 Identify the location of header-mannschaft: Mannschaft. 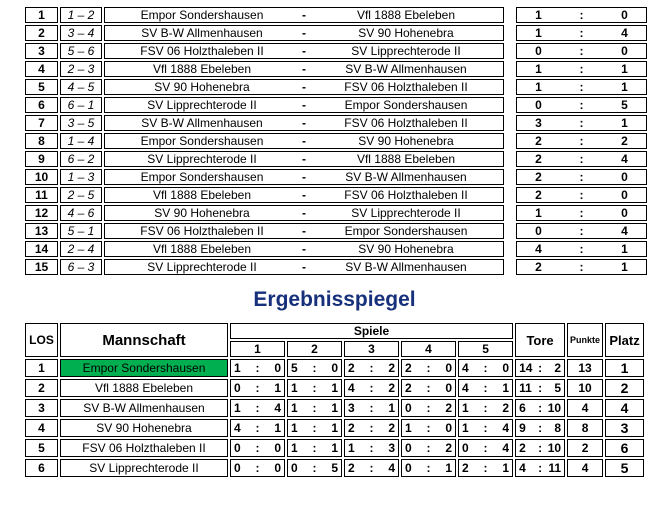
(144, 340).